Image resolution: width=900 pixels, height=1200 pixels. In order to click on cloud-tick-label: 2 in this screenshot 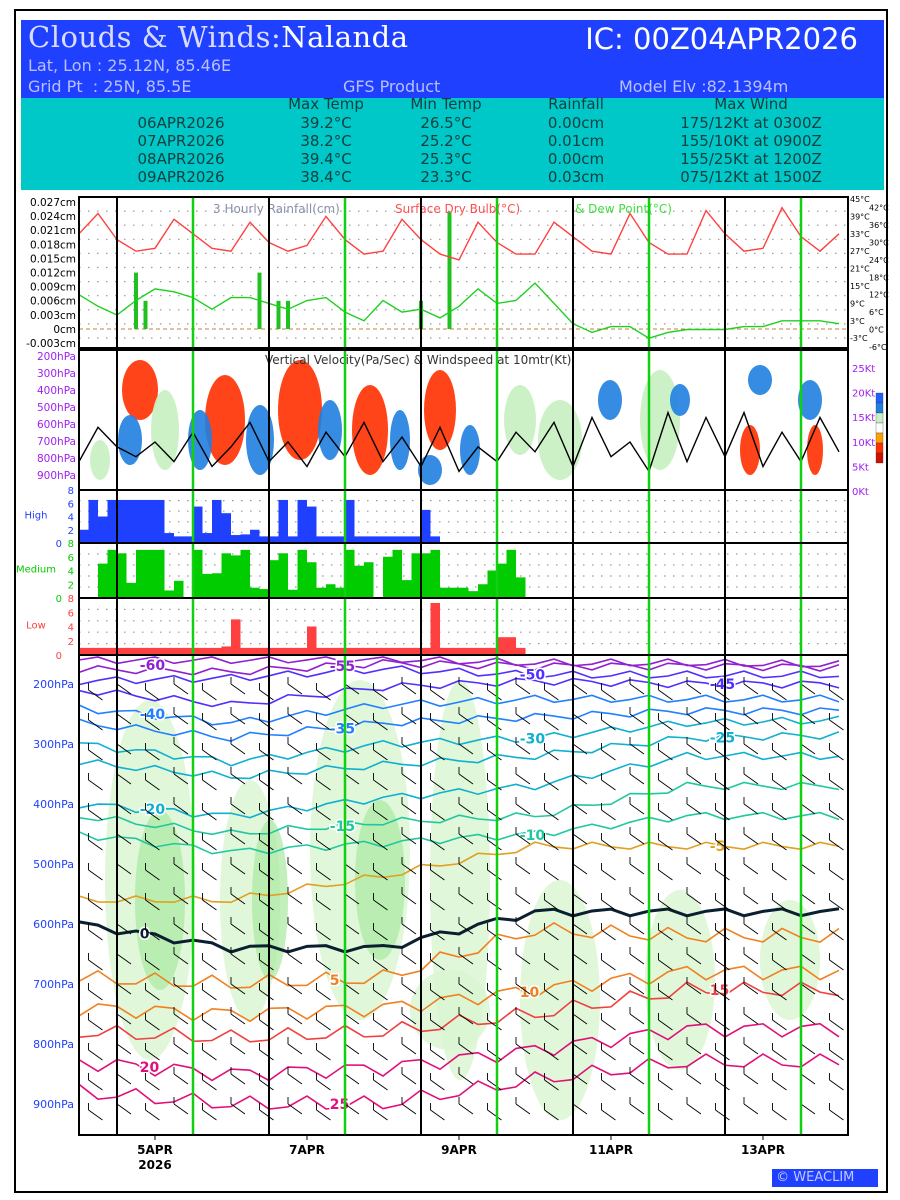, I will do `click(71, 531)`.